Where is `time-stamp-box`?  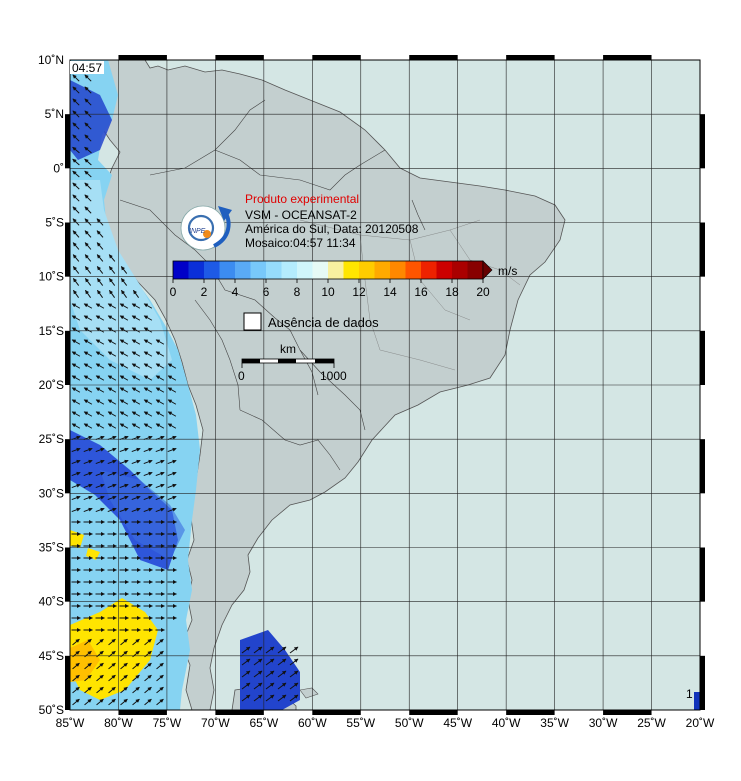
time-stamp-box is located at coordinates (87, 67).